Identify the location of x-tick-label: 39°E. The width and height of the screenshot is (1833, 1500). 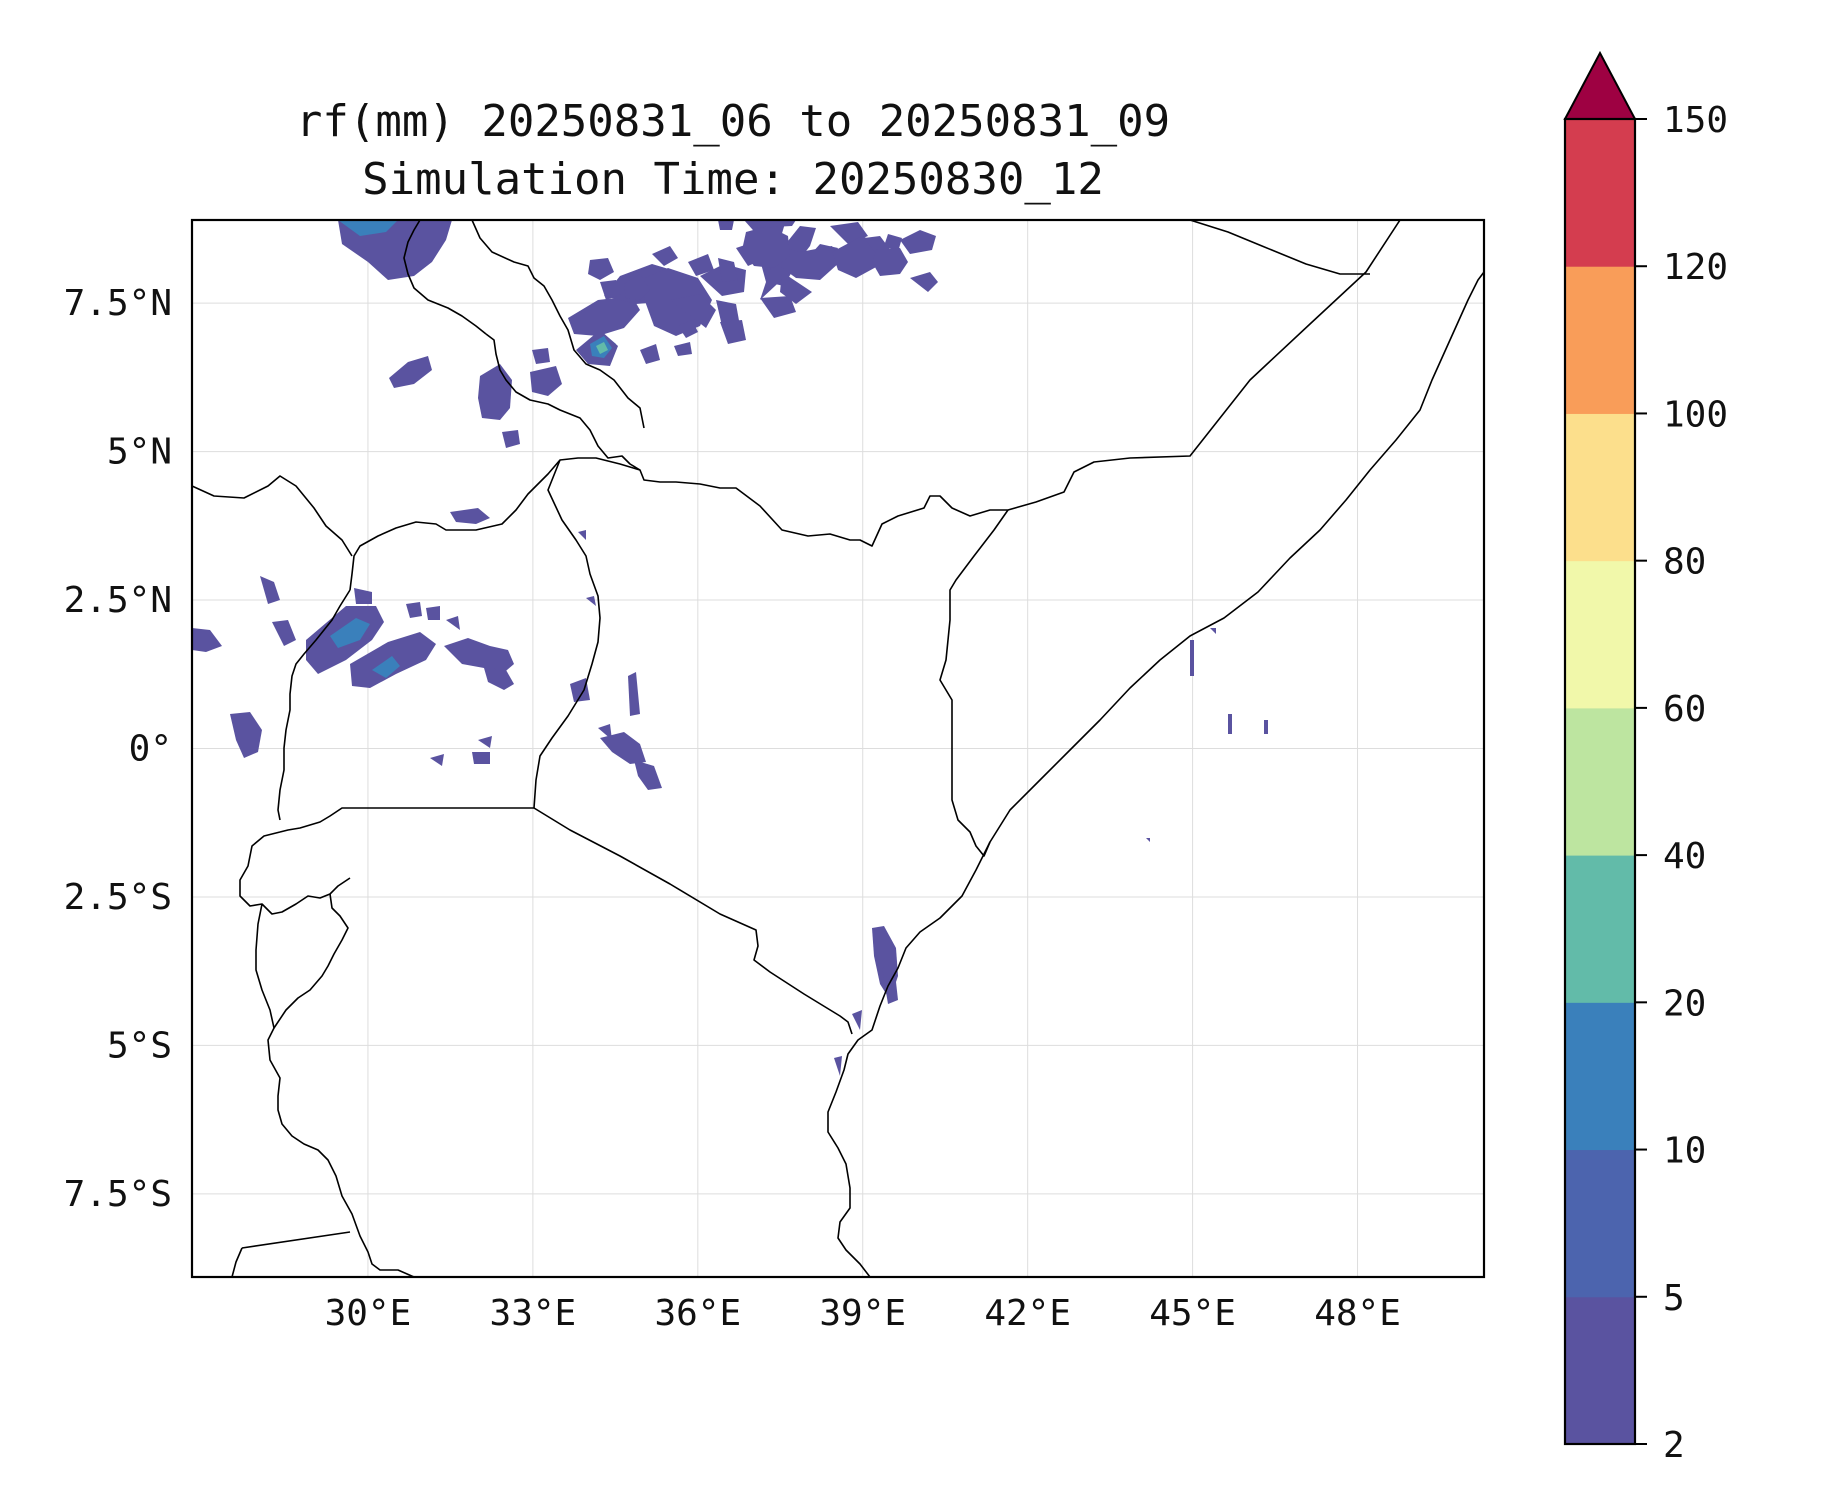
(862, 1313).